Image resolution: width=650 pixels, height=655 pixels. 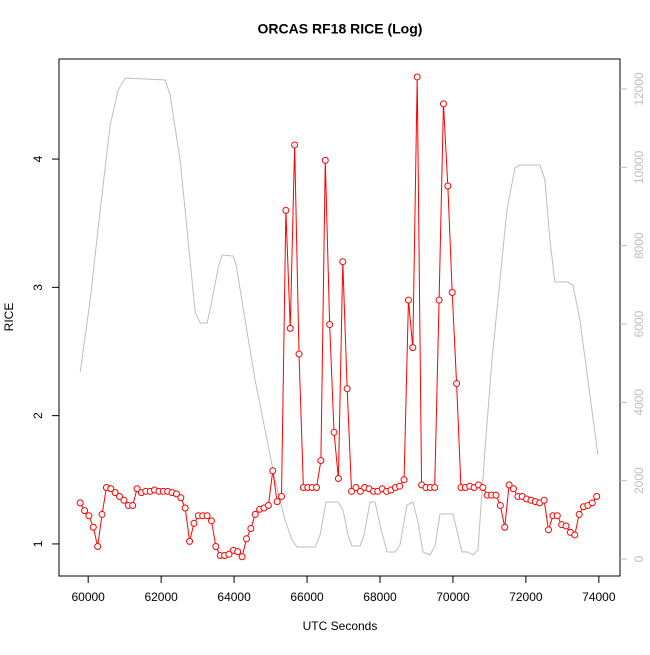 What do you see at coordinates (639, 167) in the screenshot?
I see `y2-tick-label: 10000` at bounding box center [639, 167].